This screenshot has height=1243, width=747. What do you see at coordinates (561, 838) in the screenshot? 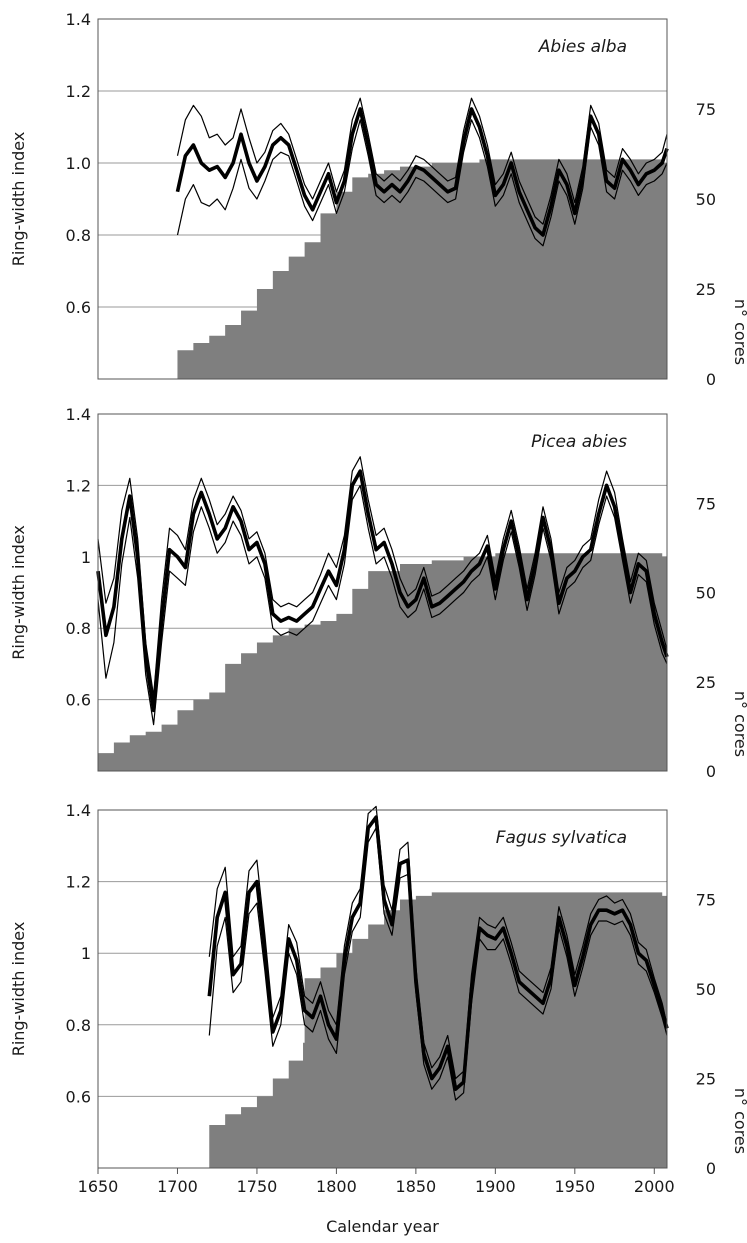
I see `panel-title: Fagus sylvatica` at bounding box center [561, 838].